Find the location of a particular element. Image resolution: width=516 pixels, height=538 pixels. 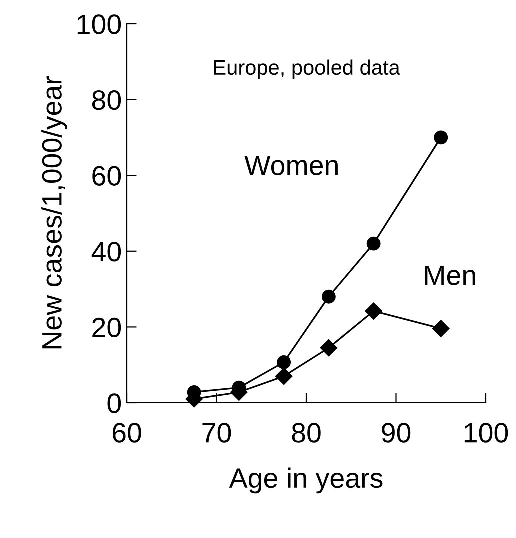

y-tick-label: 20 is located at coordinates (107, 328).